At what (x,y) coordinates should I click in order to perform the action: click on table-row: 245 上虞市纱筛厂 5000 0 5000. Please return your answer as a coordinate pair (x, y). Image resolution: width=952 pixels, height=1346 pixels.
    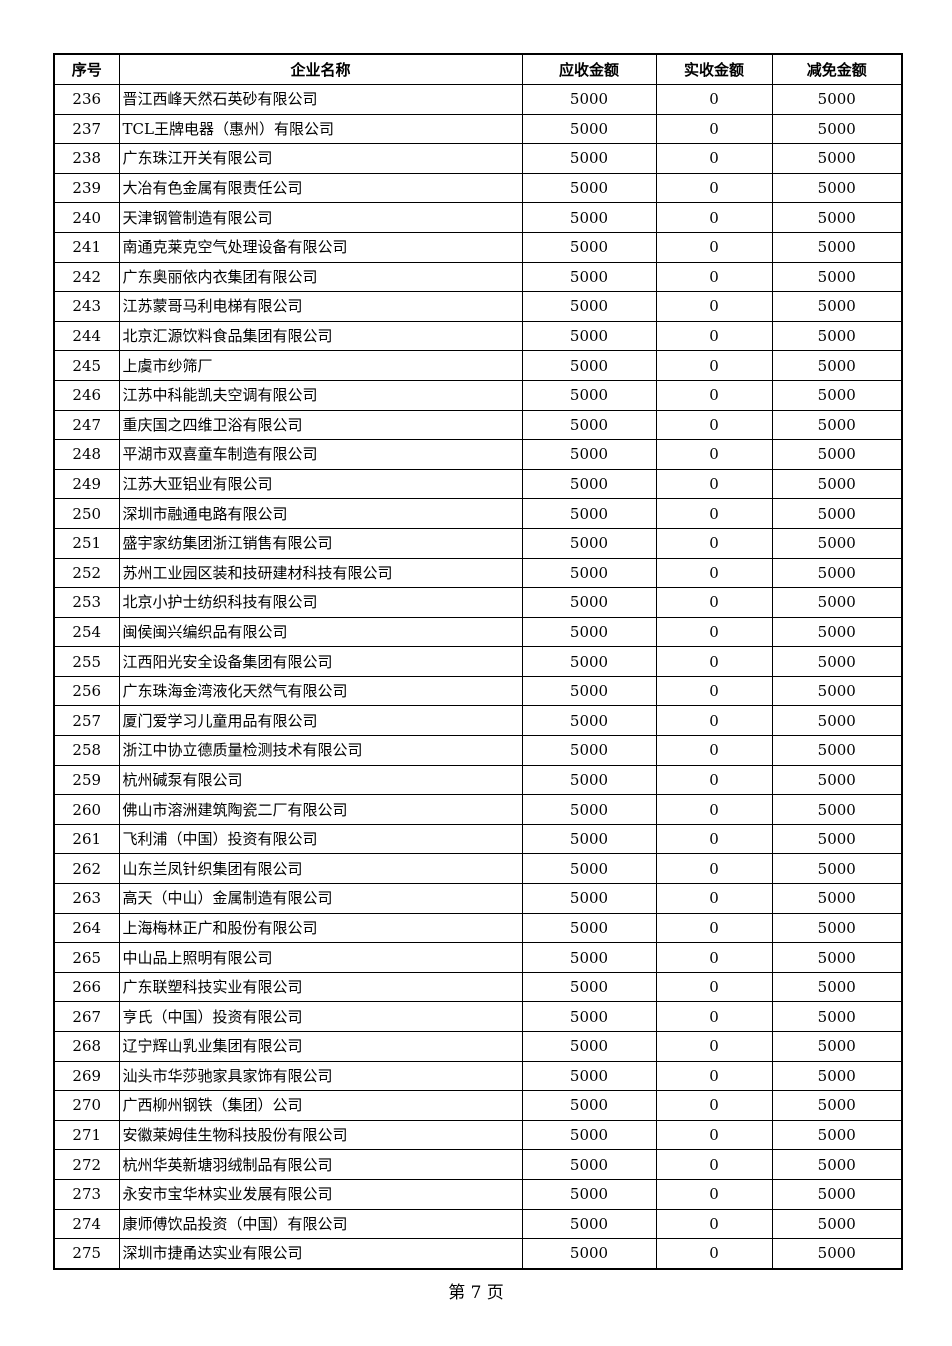
    Looking at the image, I should click on (478, 365).